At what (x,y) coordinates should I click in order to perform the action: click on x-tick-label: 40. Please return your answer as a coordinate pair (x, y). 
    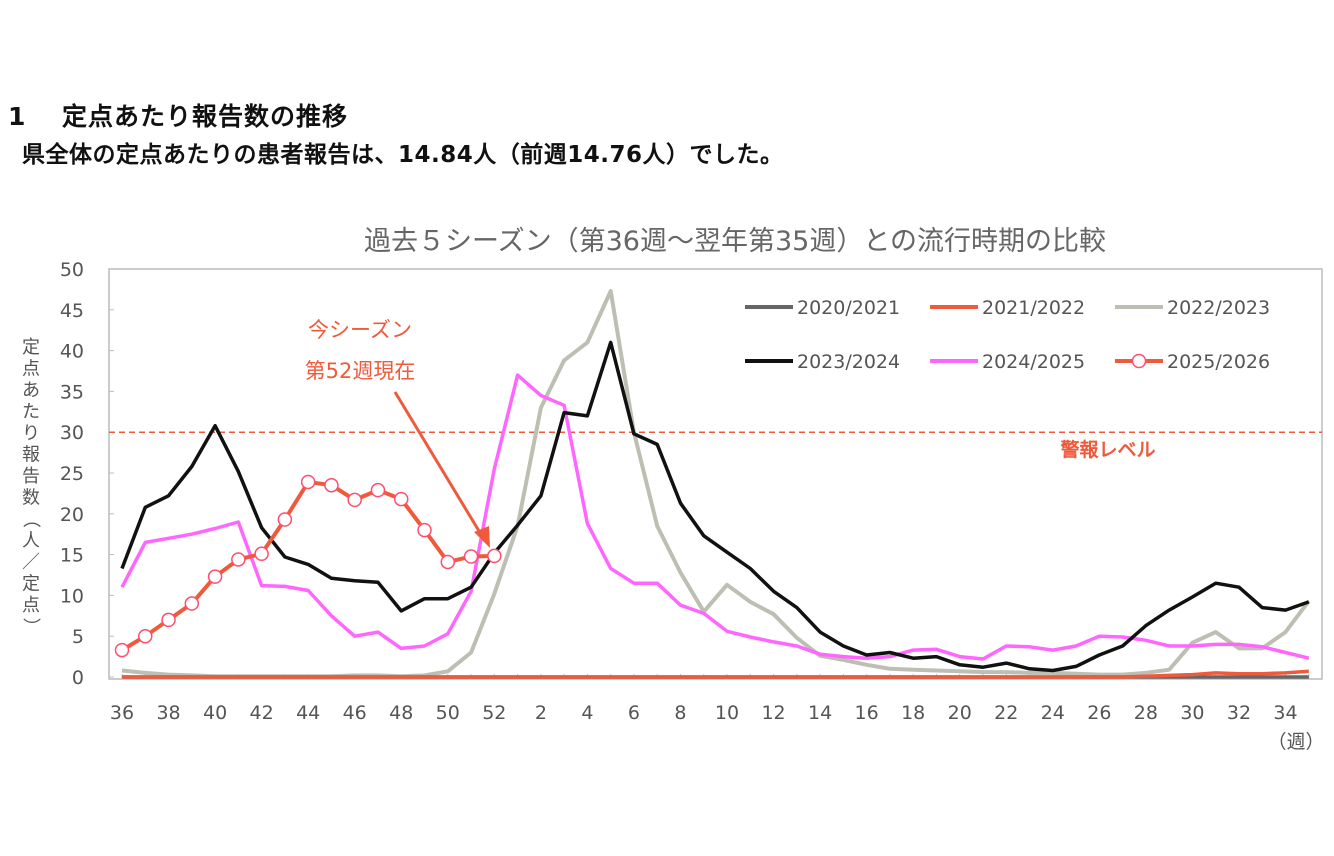
    Looking at the image, I should click on (215, 713).